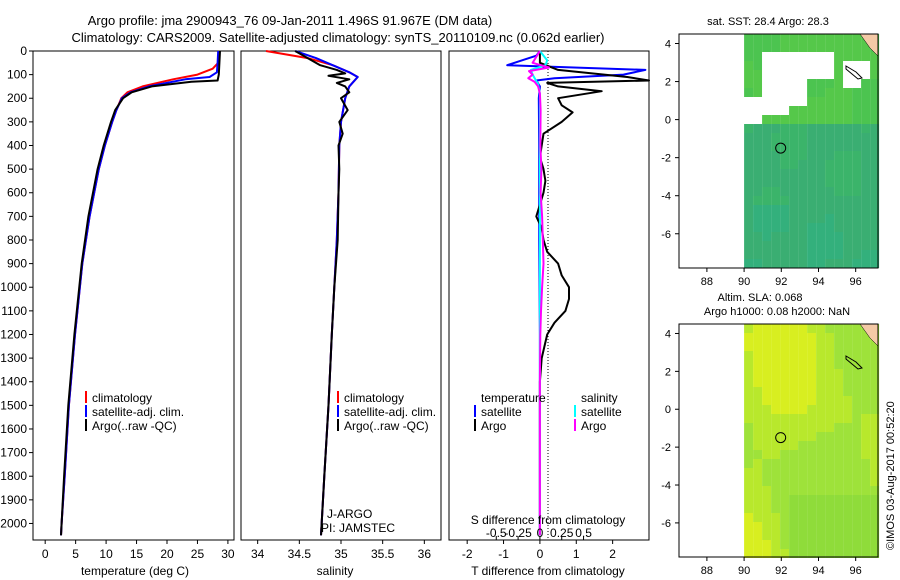  Describe the element at coordinates (781, 438) in the screenshot. I see `argo-position-marker` at that location.